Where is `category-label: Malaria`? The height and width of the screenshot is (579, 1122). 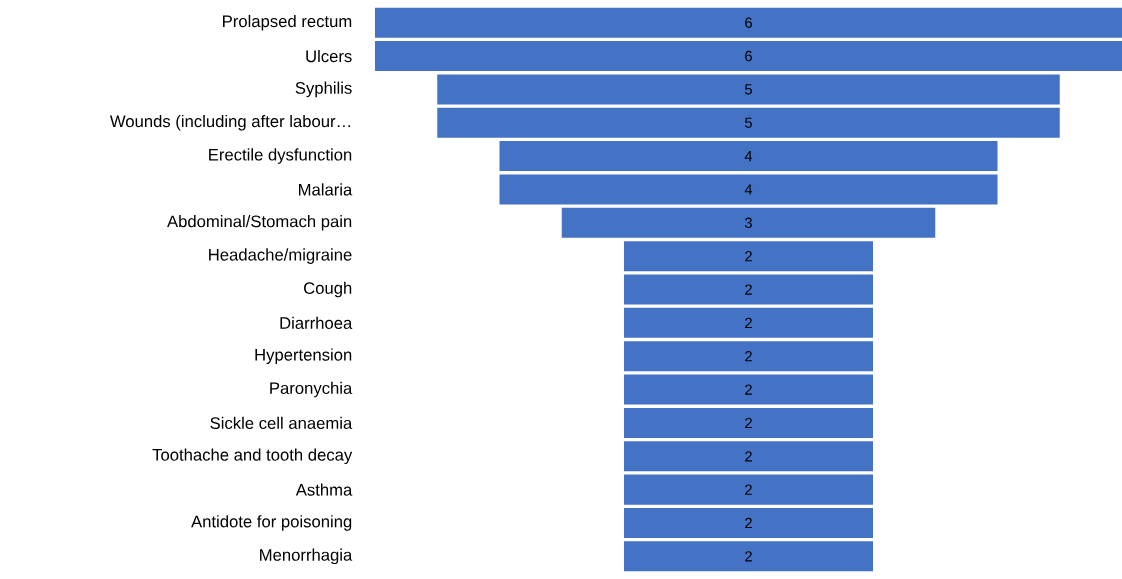
category-label: Malaria is located at coordinates (326, 189).